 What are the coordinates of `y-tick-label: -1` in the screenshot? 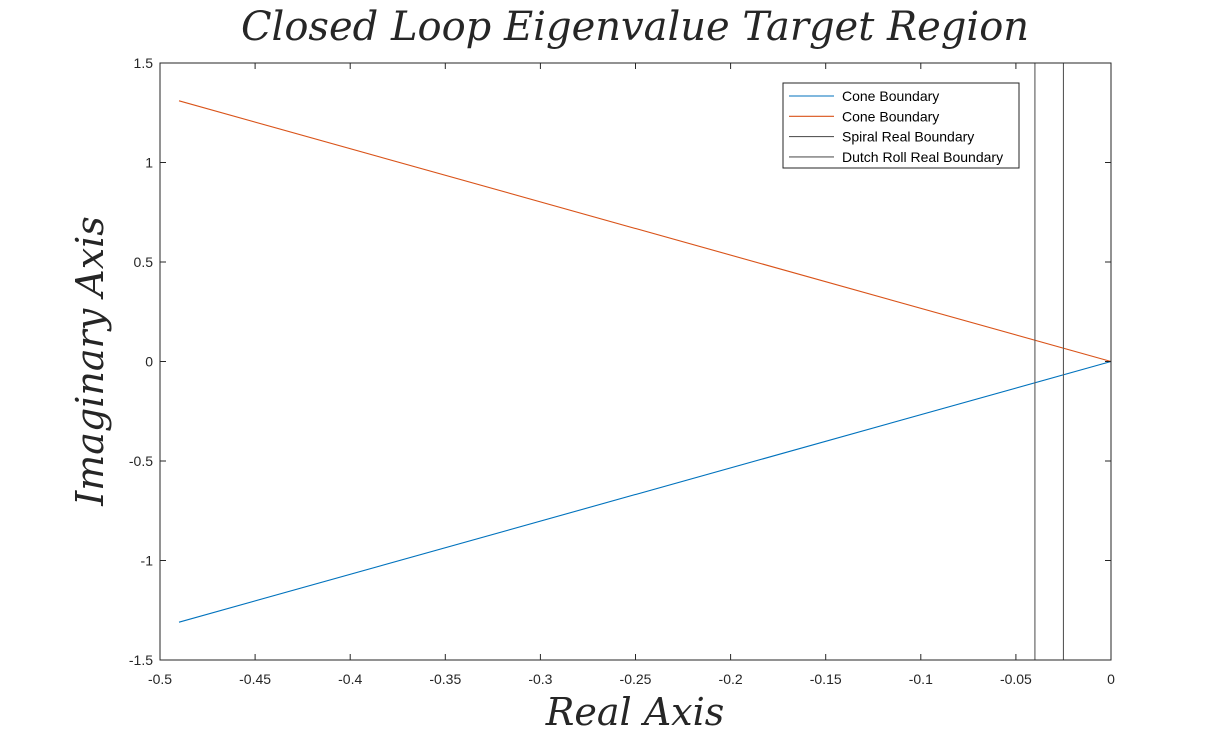 It's located at (147, 561).